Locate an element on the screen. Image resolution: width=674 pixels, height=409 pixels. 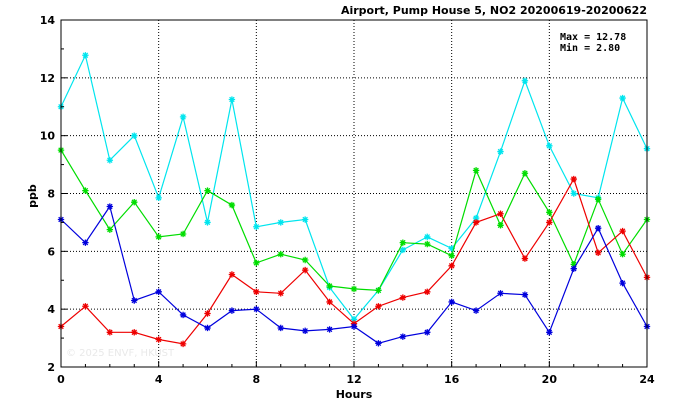
max-label: Max = 12.78 is located at coordinates (593, 37).